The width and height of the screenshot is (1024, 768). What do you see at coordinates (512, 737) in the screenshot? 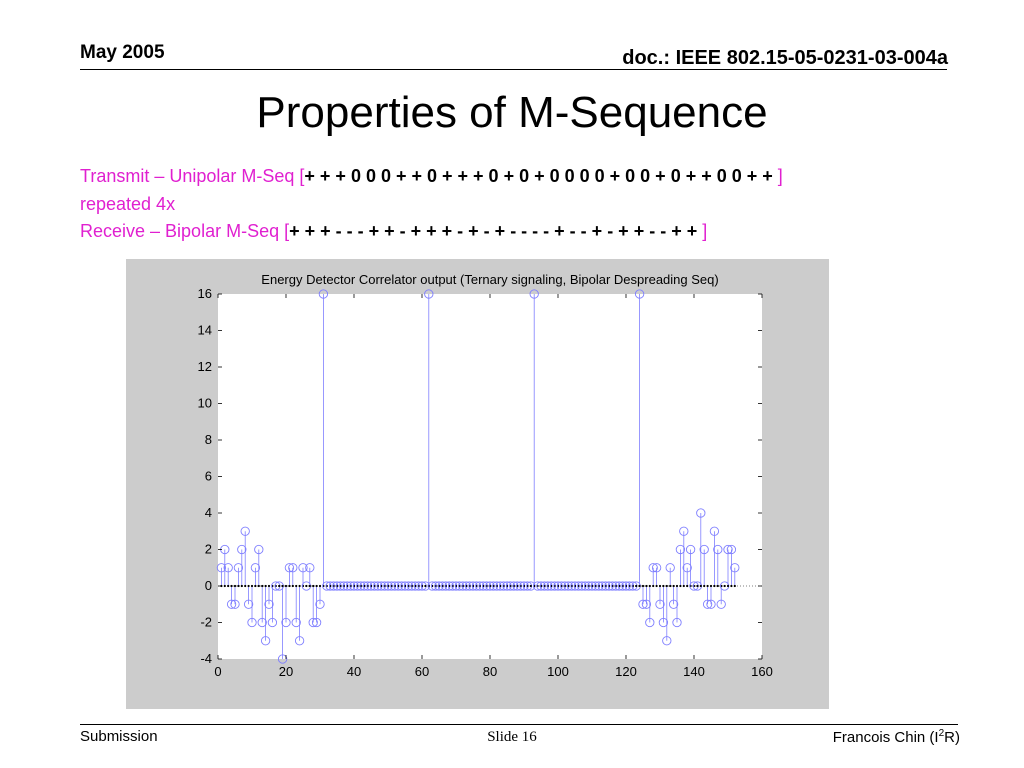
I see `footer-slide-number: Slide 16` at bounding box center [512, 737].